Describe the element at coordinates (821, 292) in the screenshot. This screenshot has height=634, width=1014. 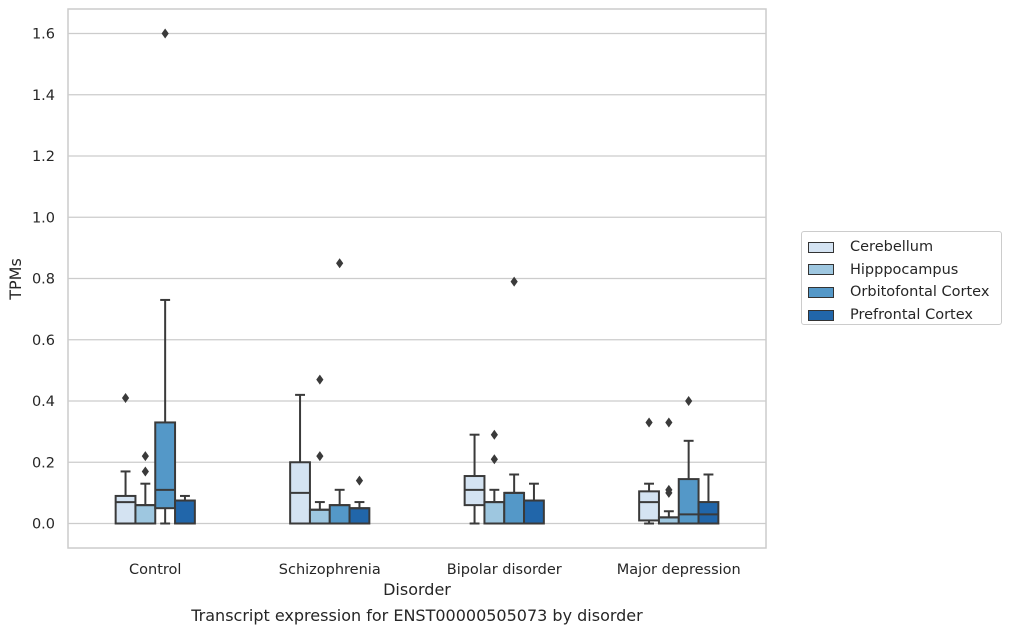
I see `legend-swatch-orbitofrontal-cortex` at that location.